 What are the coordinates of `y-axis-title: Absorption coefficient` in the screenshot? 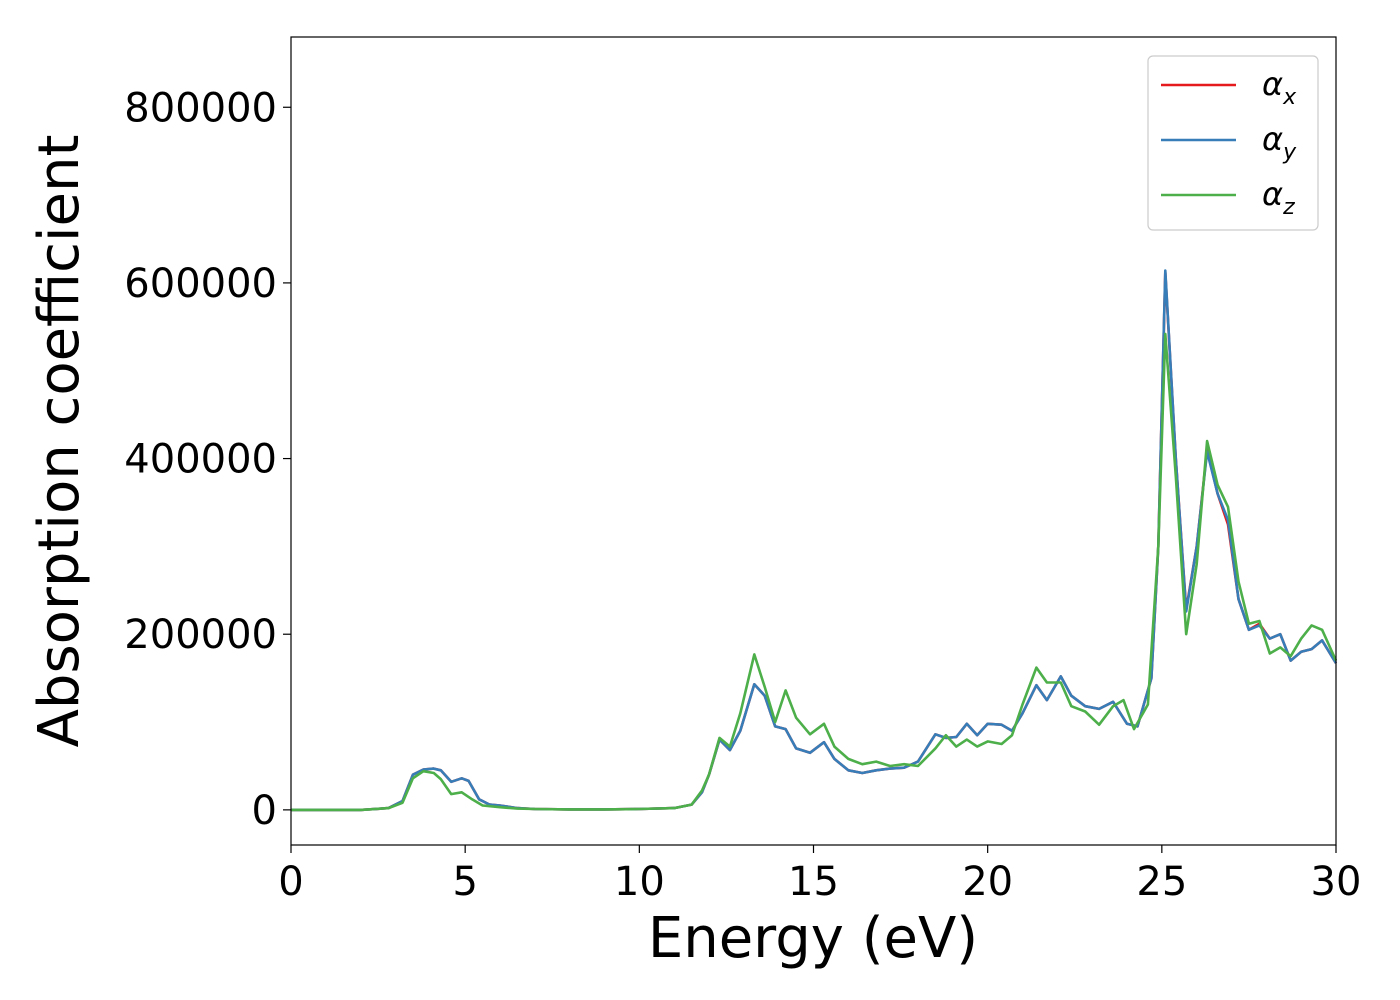 It's located at (59, 441).